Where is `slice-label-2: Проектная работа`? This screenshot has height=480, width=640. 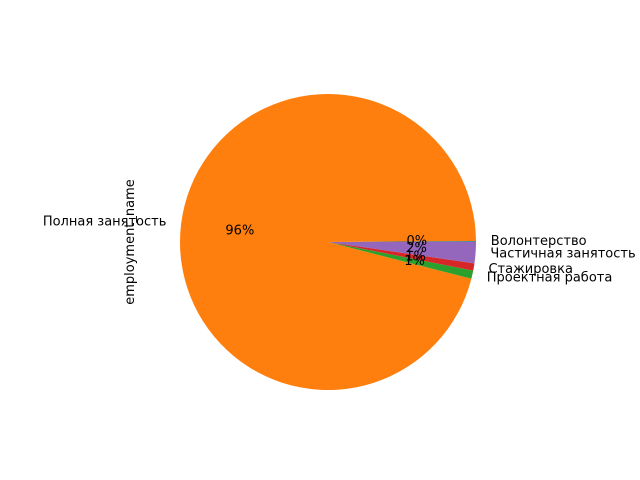 slice-label-2: Проектная работа is located at coordinates (550, 278).